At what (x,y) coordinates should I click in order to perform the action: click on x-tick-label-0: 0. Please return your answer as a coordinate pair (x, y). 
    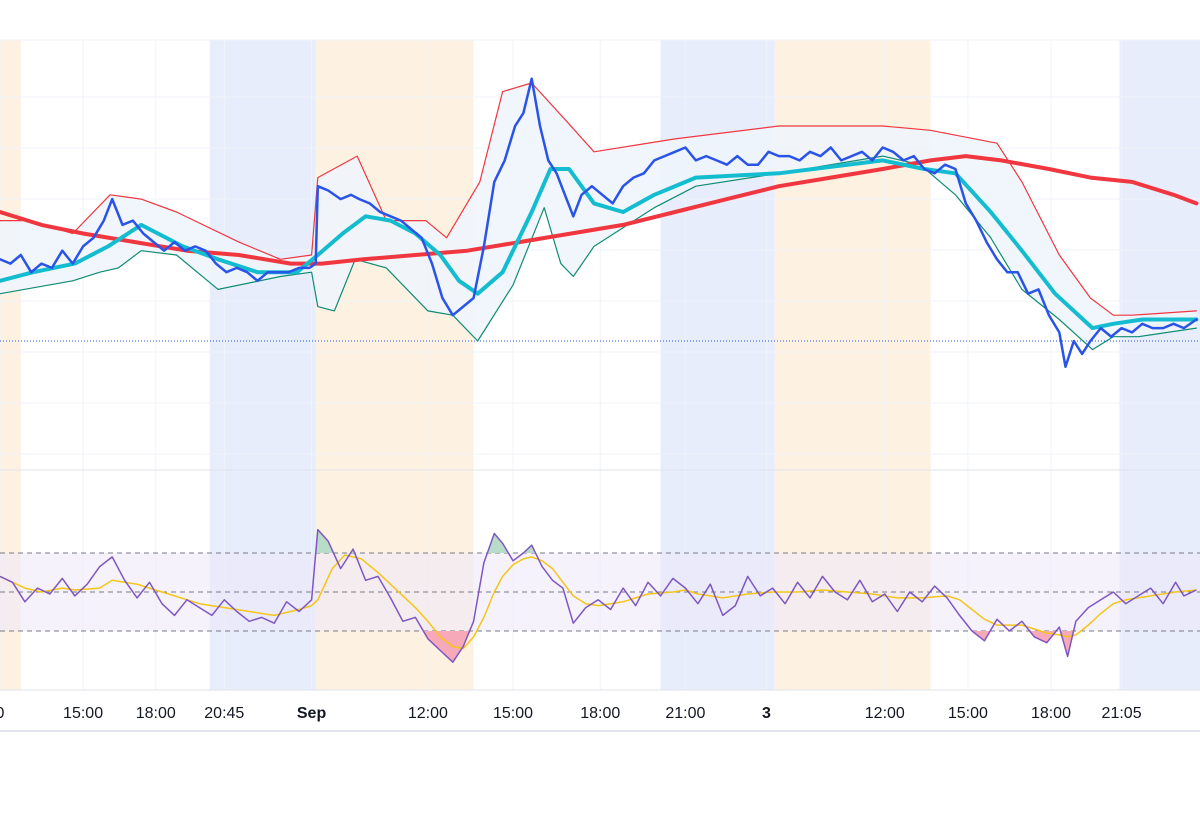
    Looking at the image, I should click on (2, 713).